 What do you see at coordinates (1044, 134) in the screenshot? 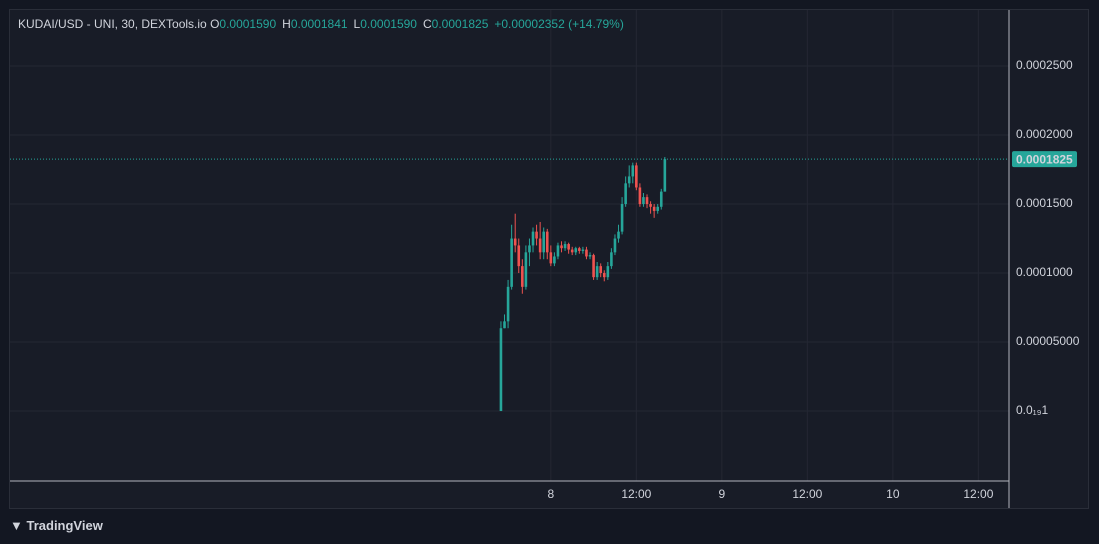
I see `y-tick-label: 0.0002000` at bounding box center [1044, 134].